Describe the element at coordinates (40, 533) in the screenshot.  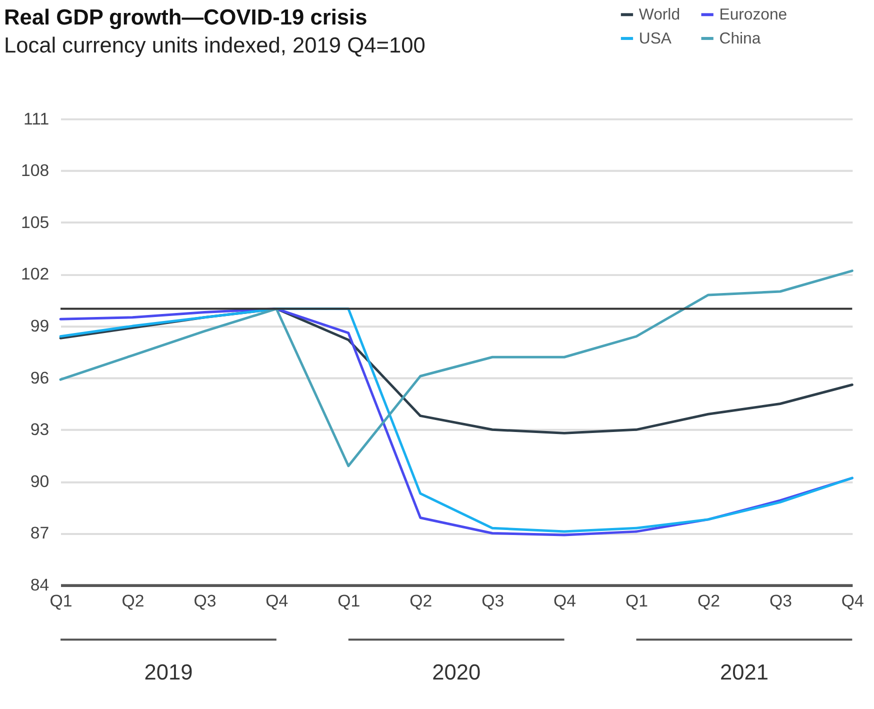
I see `y-tick-label: 87` at that location.